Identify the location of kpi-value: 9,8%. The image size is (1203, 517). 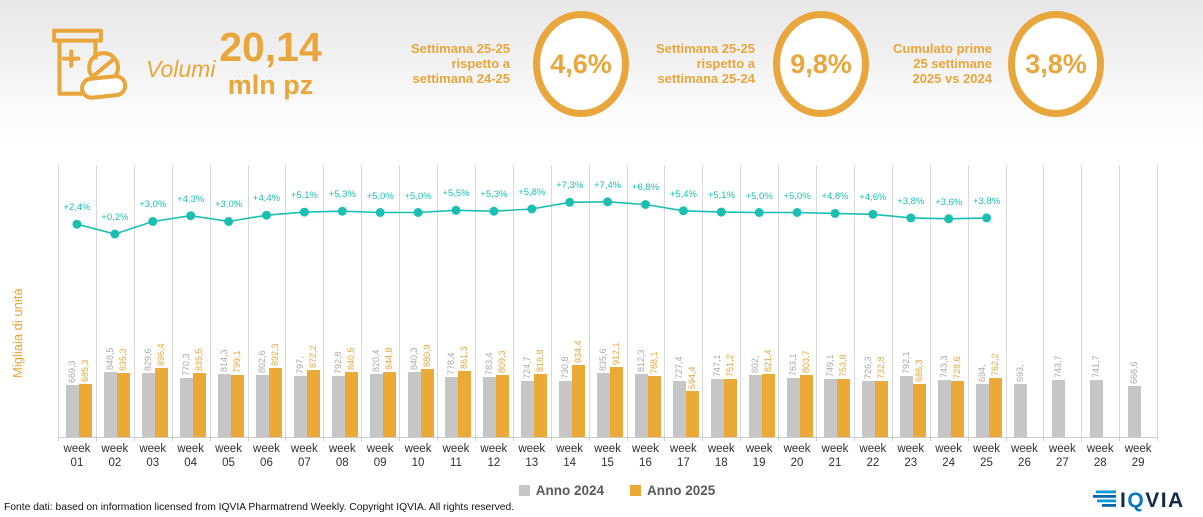
(821, 63).